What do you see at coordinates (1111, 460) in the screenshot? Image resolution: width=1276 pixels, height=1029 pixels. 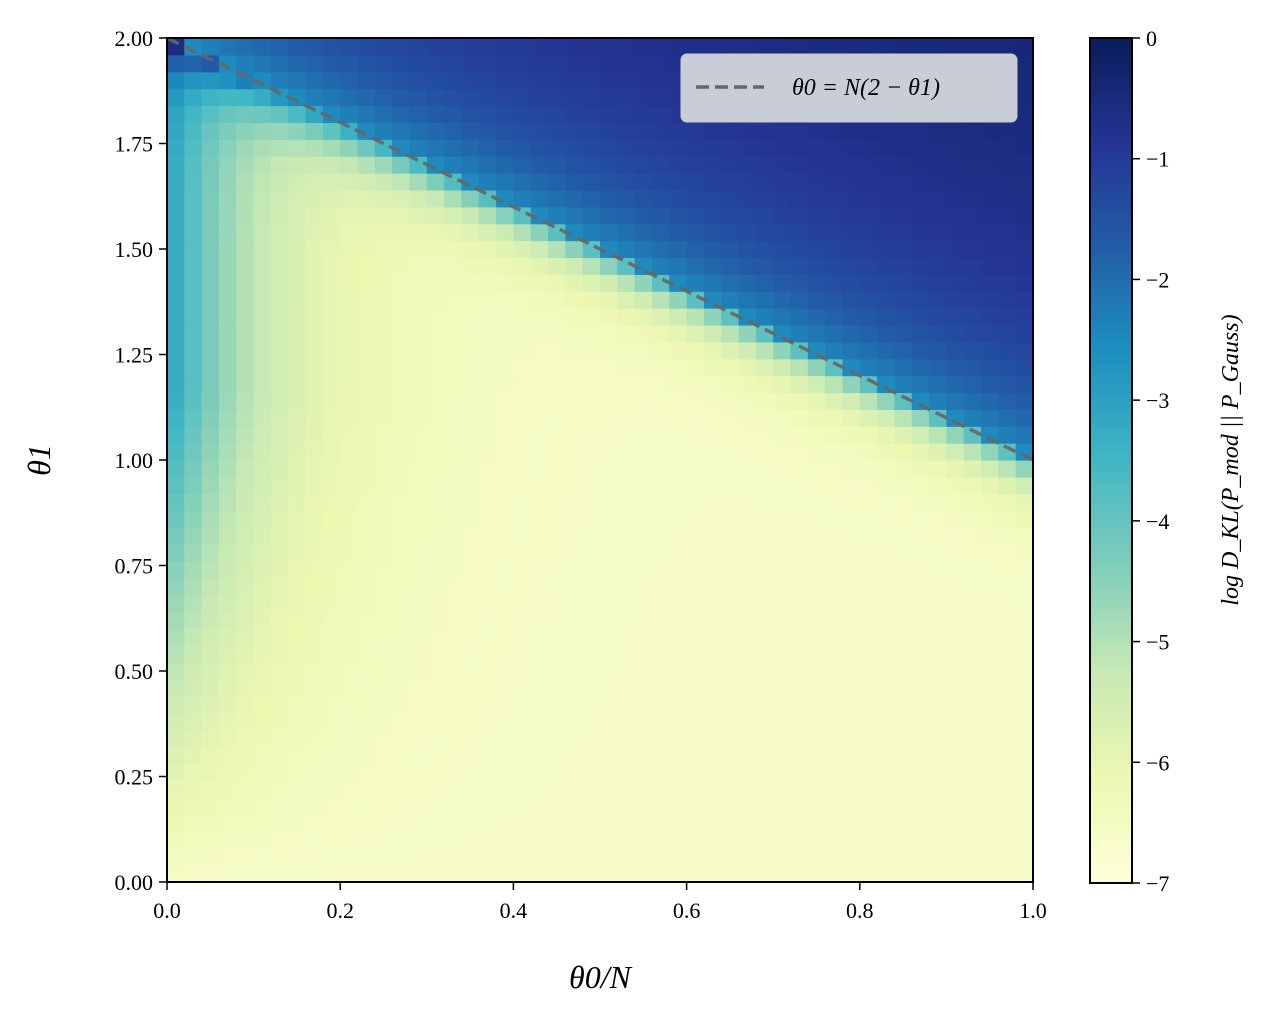 I see `colorbar-gradient` at bounding box center [1111, 460].